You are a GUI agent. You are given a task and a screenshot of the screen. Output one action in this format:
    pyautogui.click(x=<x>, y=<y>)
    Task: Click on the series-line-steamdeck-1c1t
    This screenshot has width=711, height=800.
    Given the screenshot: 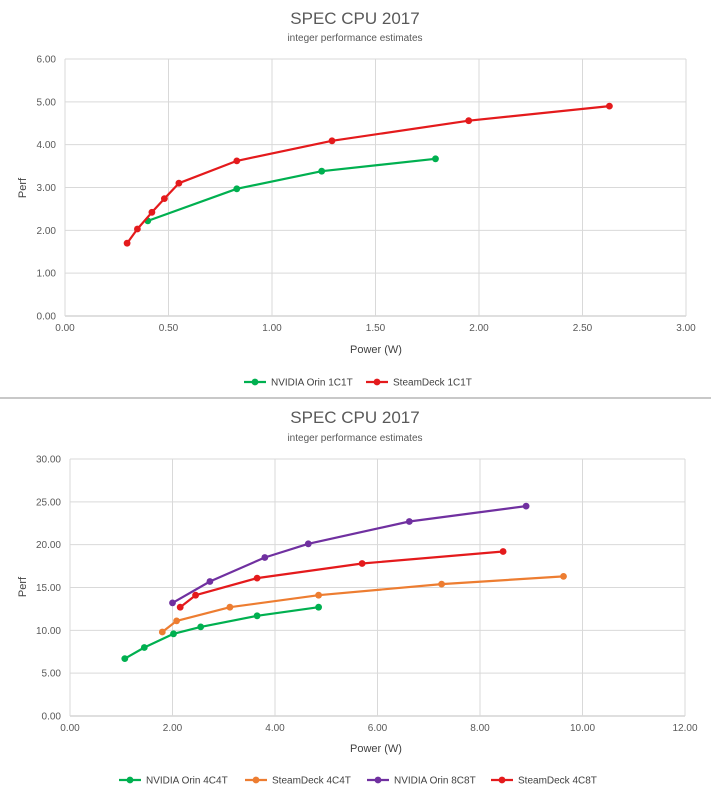 What is the action you would take?
    pyautogui.click(x=368, y=174)
    